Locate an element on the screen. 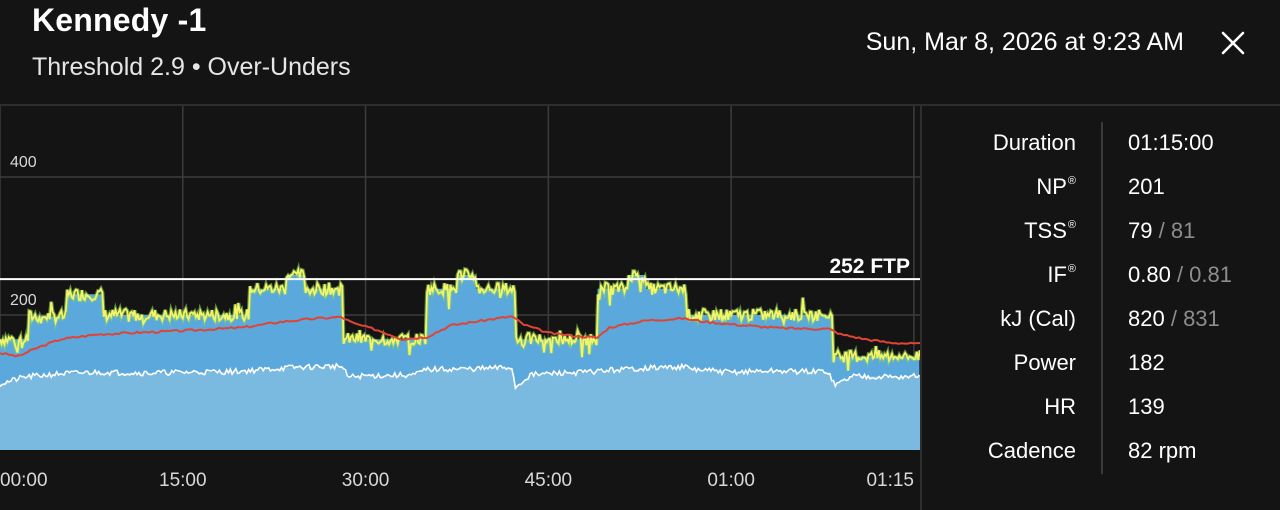 Image resolution: width=1280 pixels, height=510 pixels. stat-value-hr: 139 is located at coordinates (1146, 407).